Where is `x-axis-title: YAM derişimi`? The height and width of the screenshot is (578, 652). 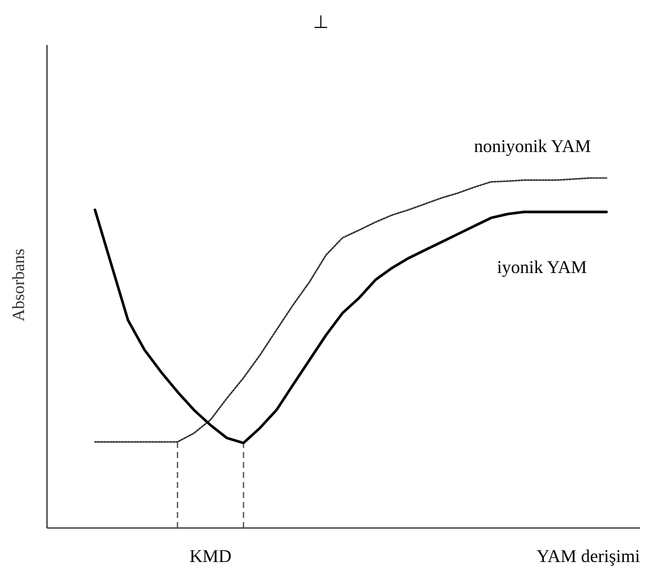 x-axis-title: YAM derişimi is located at coordinates (588, 556).